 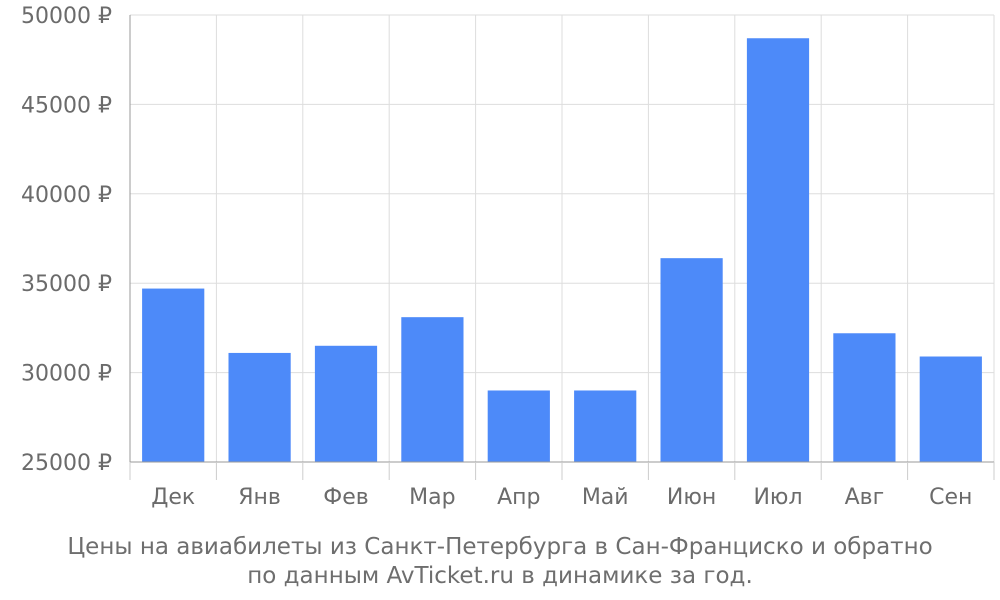 I want to click on x-tick-label: Дек, so click(x=173, y=497).